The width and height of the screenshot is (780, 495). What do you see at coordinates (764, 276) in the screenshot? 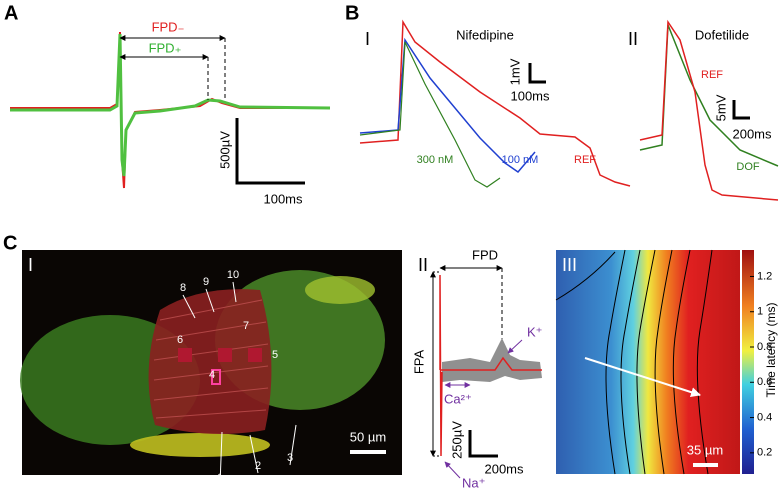
I see `colorbar-tick-label: 1.2` at bounding box center [764, 276].